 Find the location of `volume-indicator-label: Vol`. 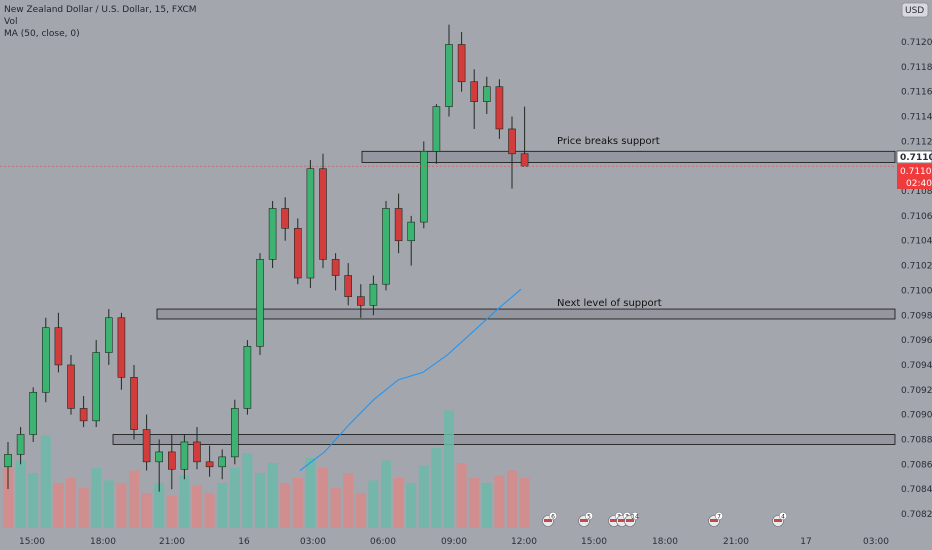

volume-indicator-label: Vol is located at coordinates (10, 22).